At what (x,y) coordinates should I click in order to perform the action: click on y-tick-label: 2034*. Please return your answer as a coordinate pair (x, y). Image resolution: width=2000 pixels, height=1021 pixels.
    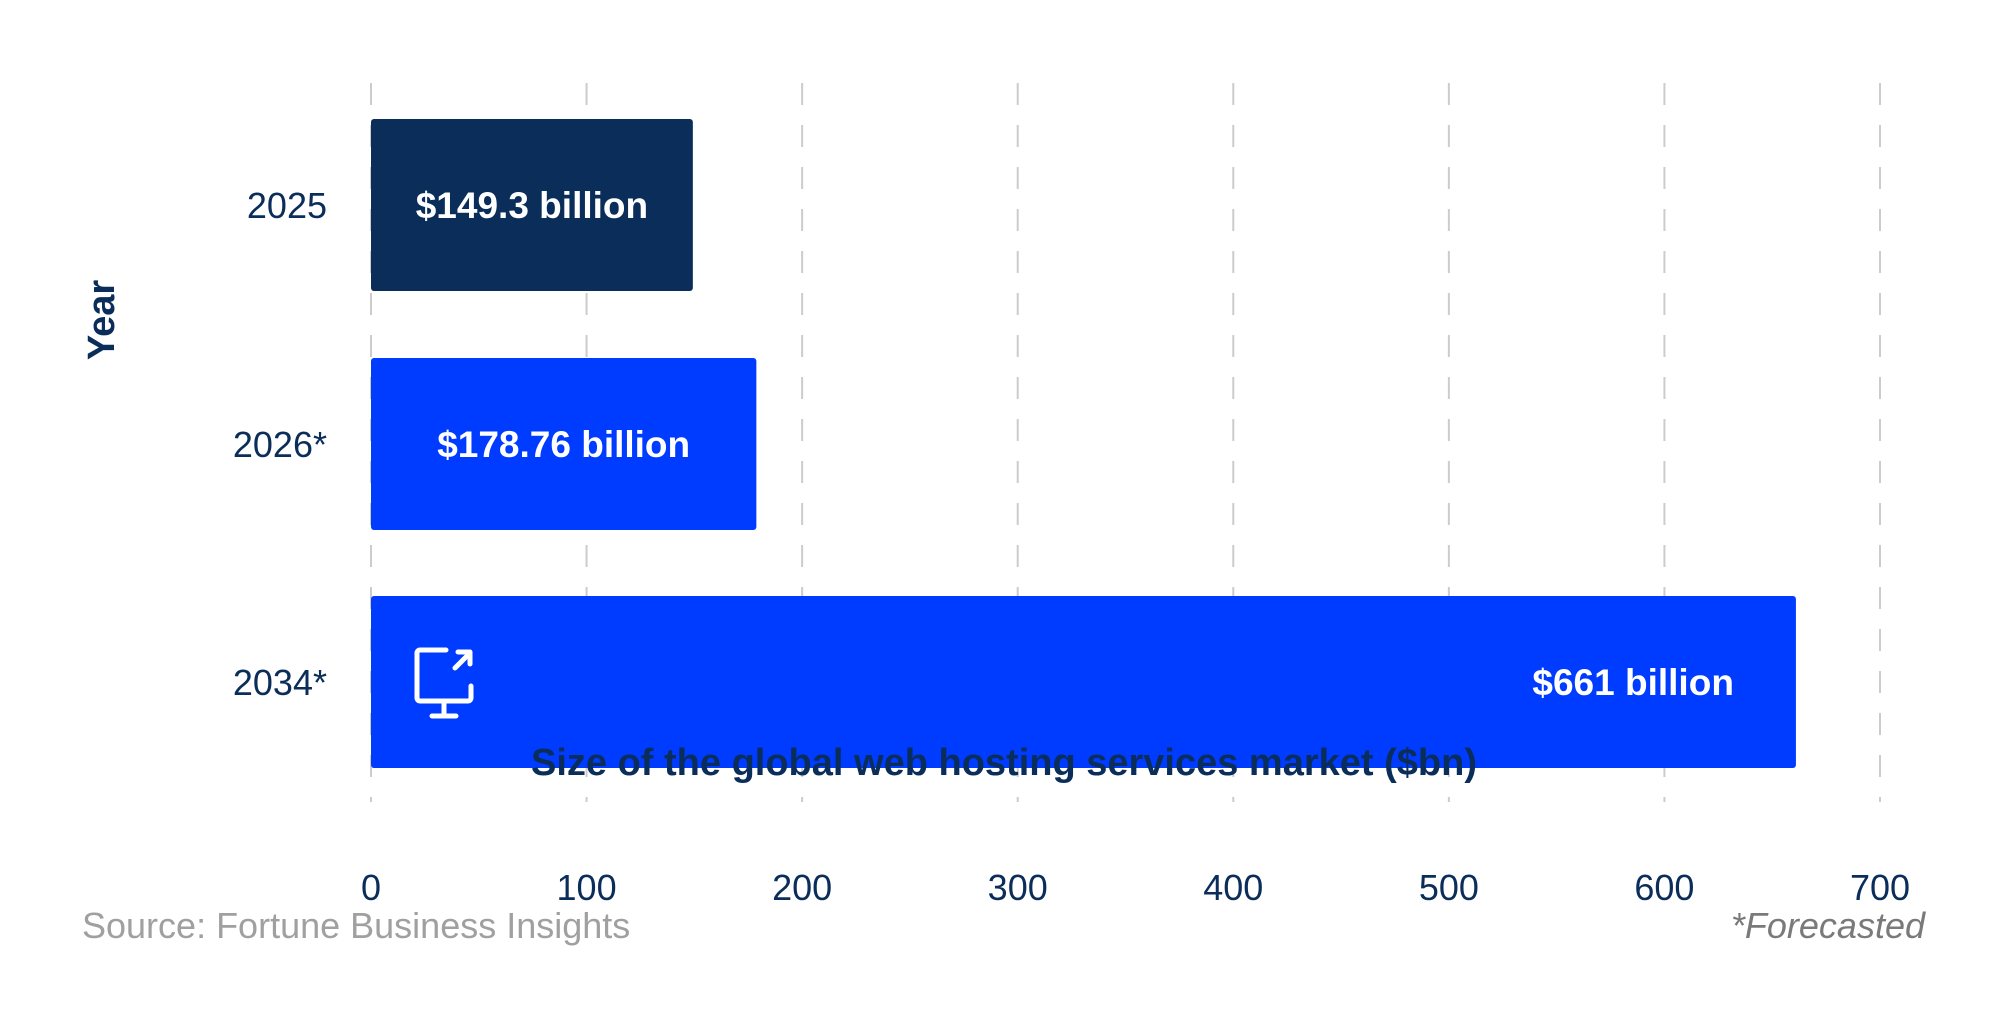
    Looking at the image, I should click on (280, 682).